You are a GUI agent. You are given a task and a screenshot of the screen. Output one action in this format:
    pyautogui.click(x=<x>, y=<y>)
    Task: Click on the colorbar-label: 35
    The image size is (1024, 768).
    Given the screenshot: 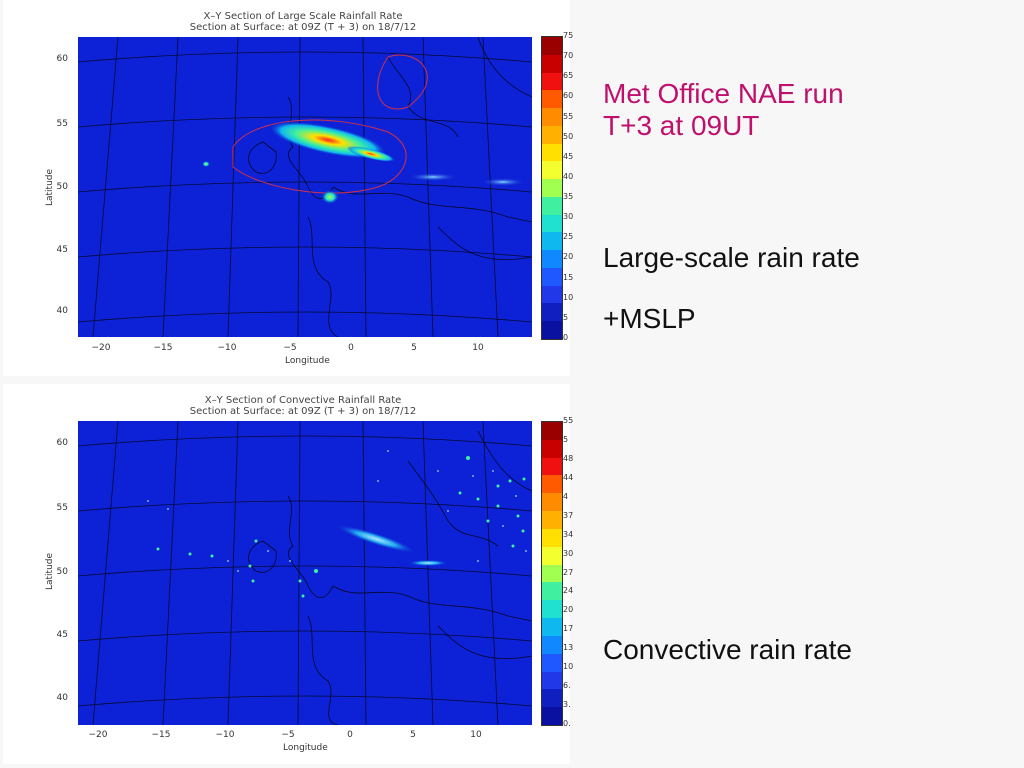 What is the action you would take?
    pyautogui.click(x=568, y=197)
    